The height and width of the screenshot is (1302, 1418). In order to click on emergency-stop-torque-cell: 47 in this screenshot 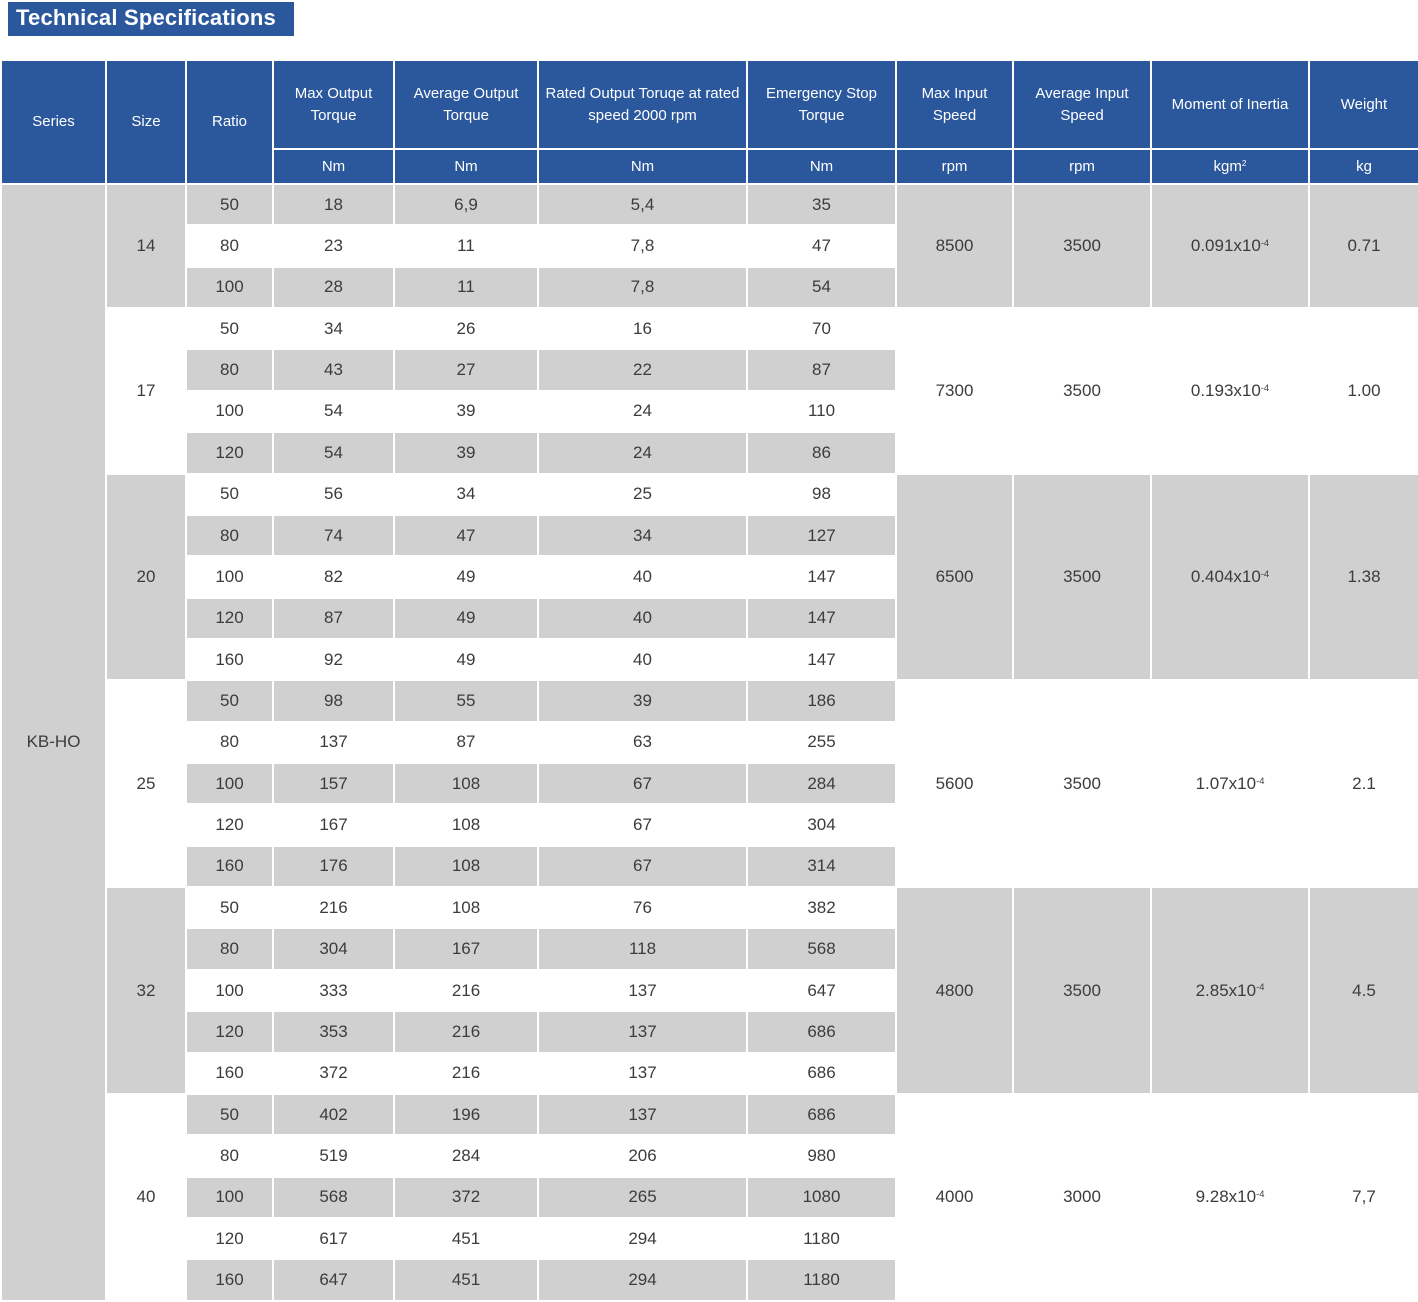, I will do `click(821, 246)`.